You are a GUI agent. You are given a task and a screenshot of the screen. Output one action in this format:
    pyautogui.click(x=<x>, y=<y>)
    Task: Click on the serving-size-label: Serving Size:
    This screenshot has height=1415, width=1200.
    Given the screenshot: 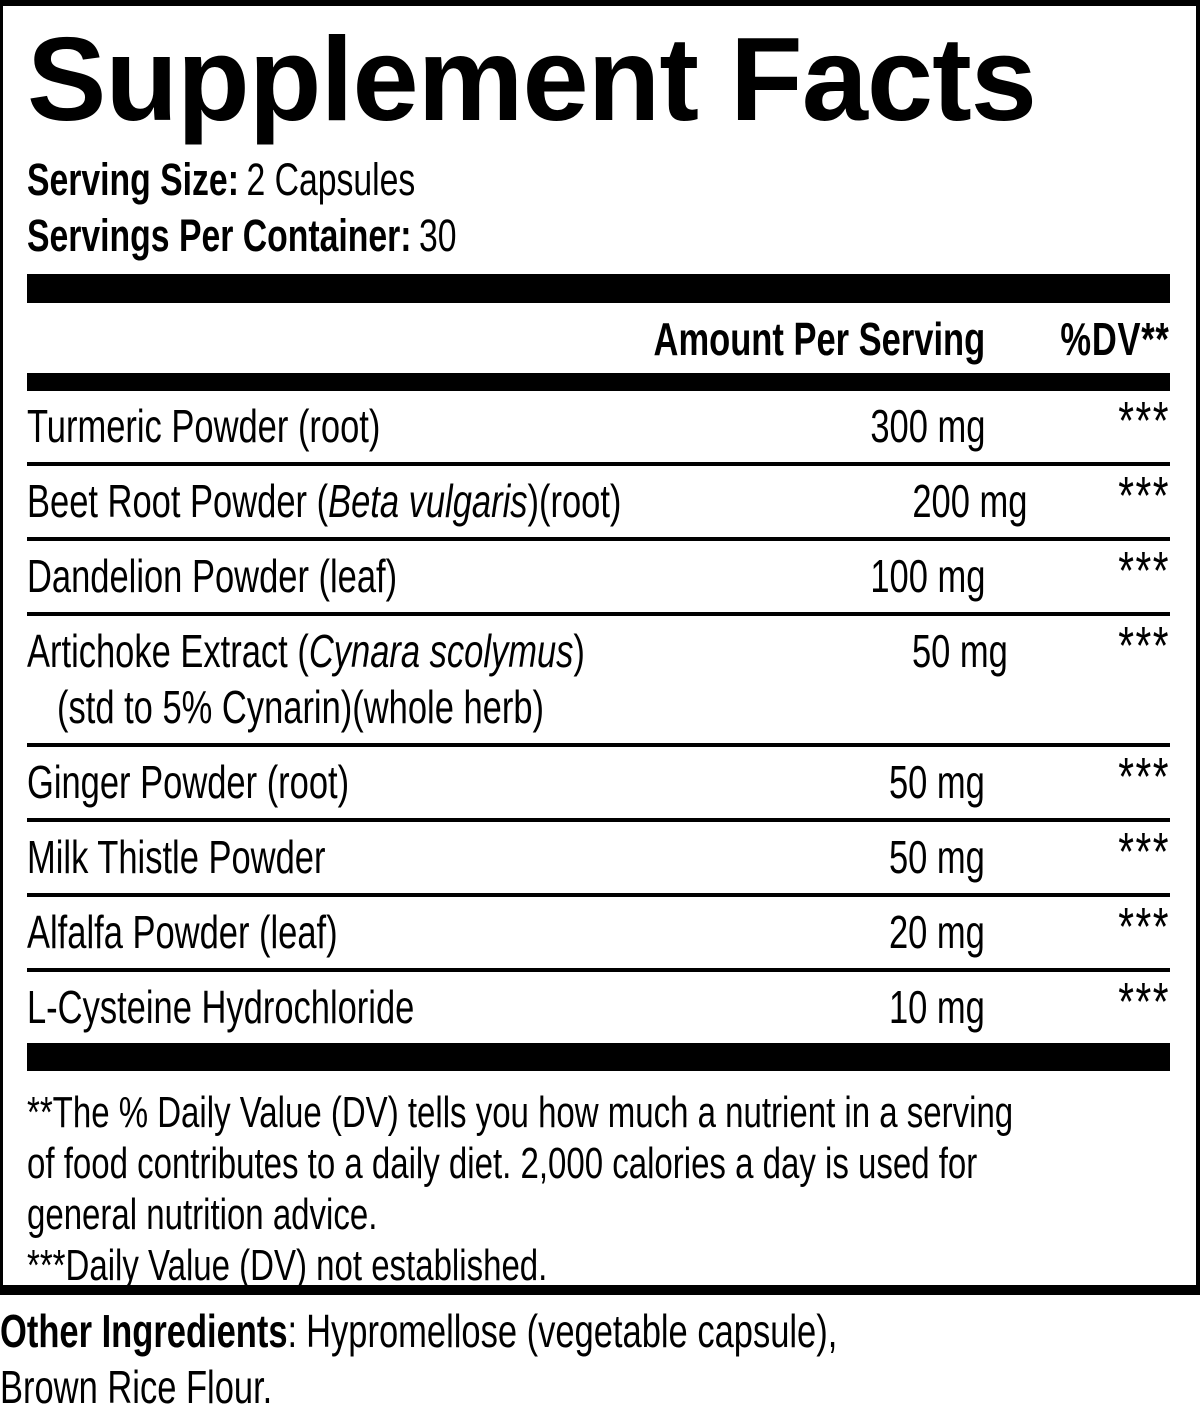 What is the action you would take?
    pyautogui.click(x=133, y=179)
    